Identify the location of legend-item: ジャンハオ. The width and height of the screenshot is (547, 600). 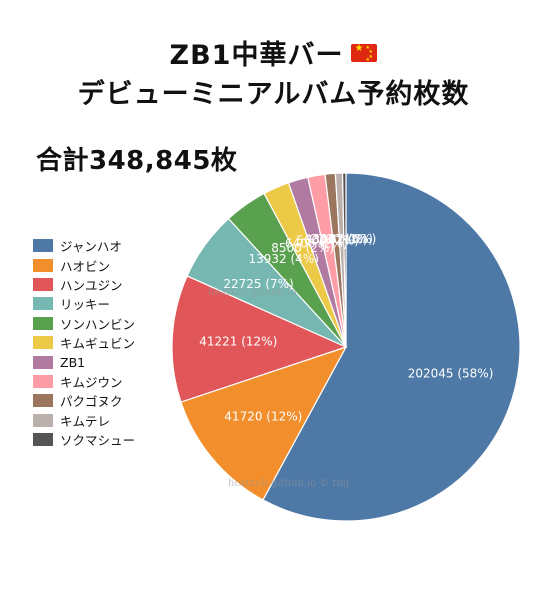
(103, 245).